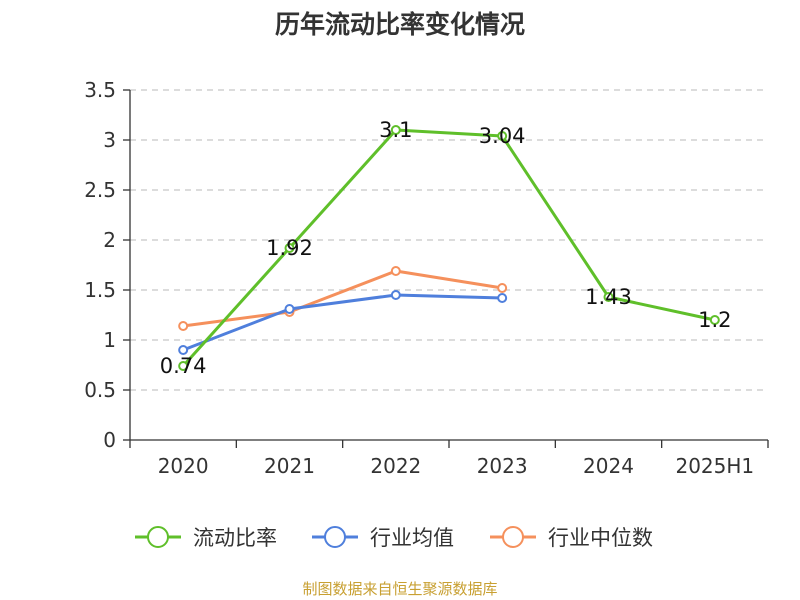  I want to click on y-tick-label: 2.5, so click(100, 190).